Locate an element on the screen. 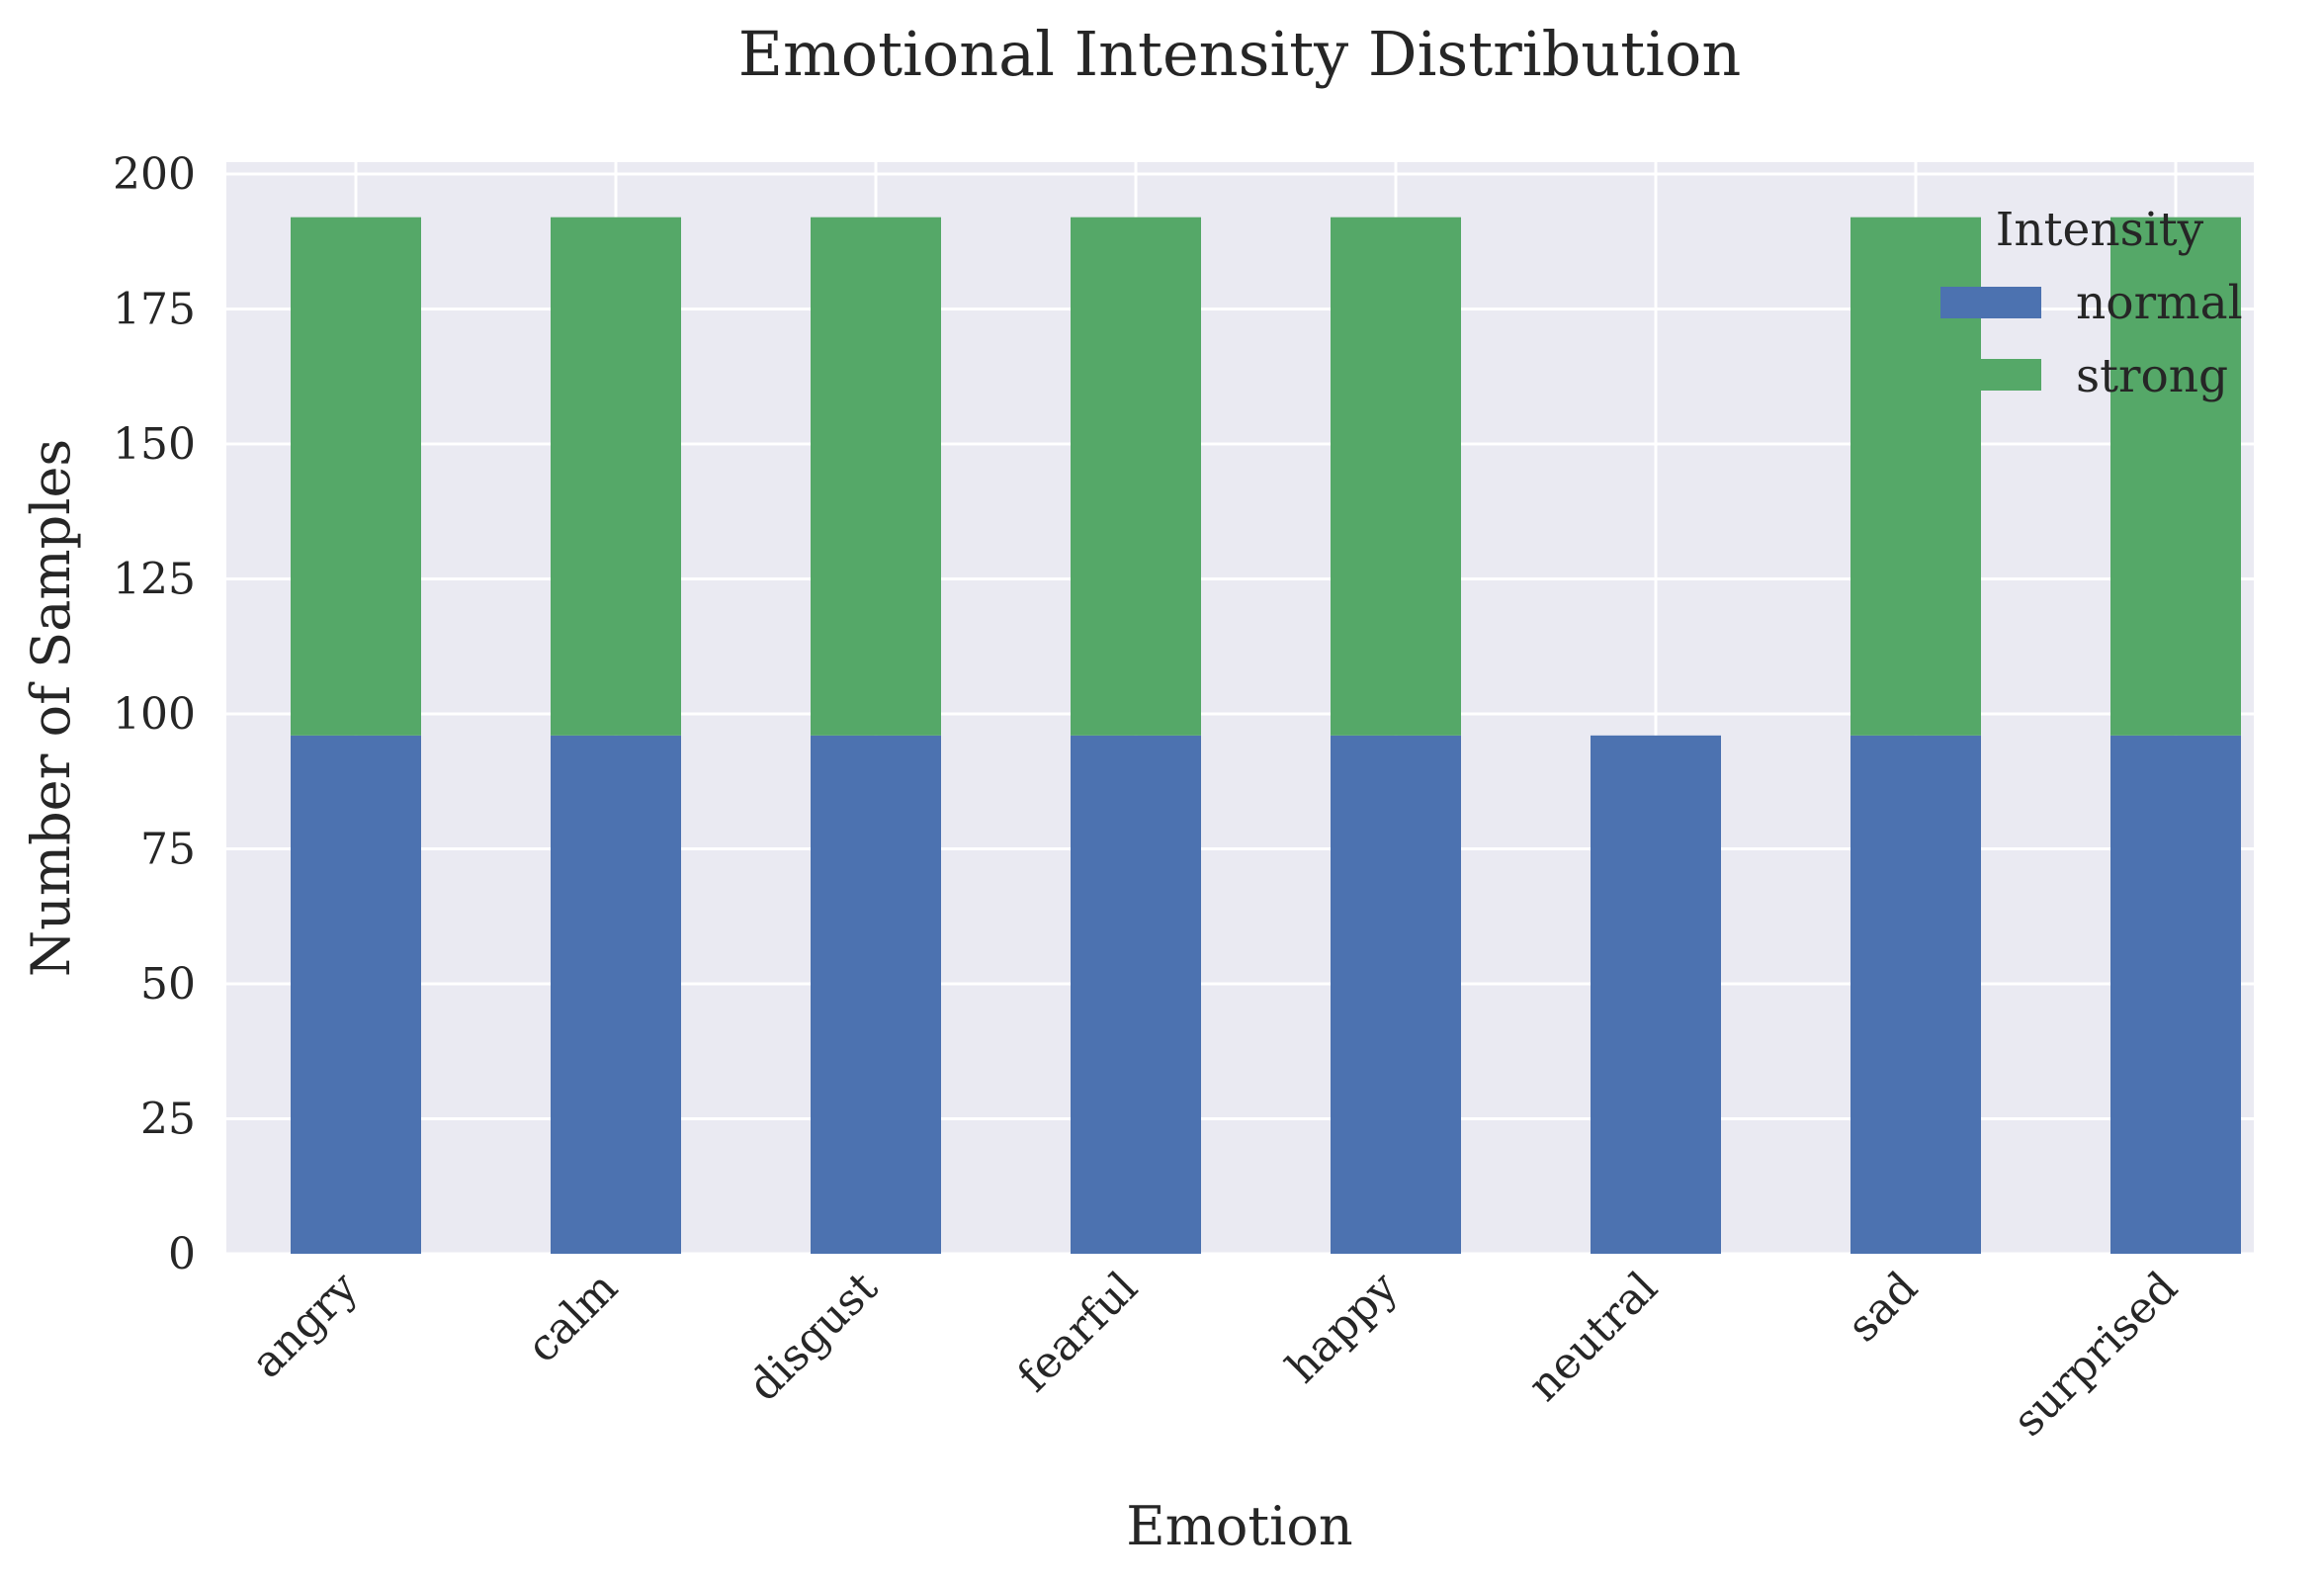  legend-swatch-strong is located at coordinates (1990, 375).